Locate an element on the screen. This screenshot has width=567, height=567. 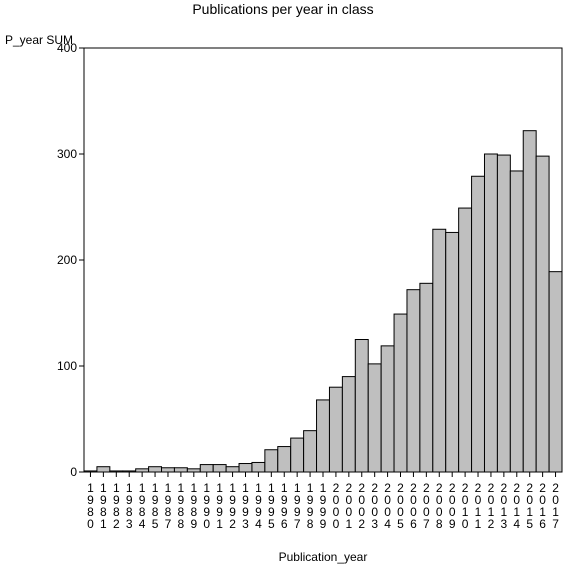
y-tick-label: 300 is located at coordinates (67, 154).